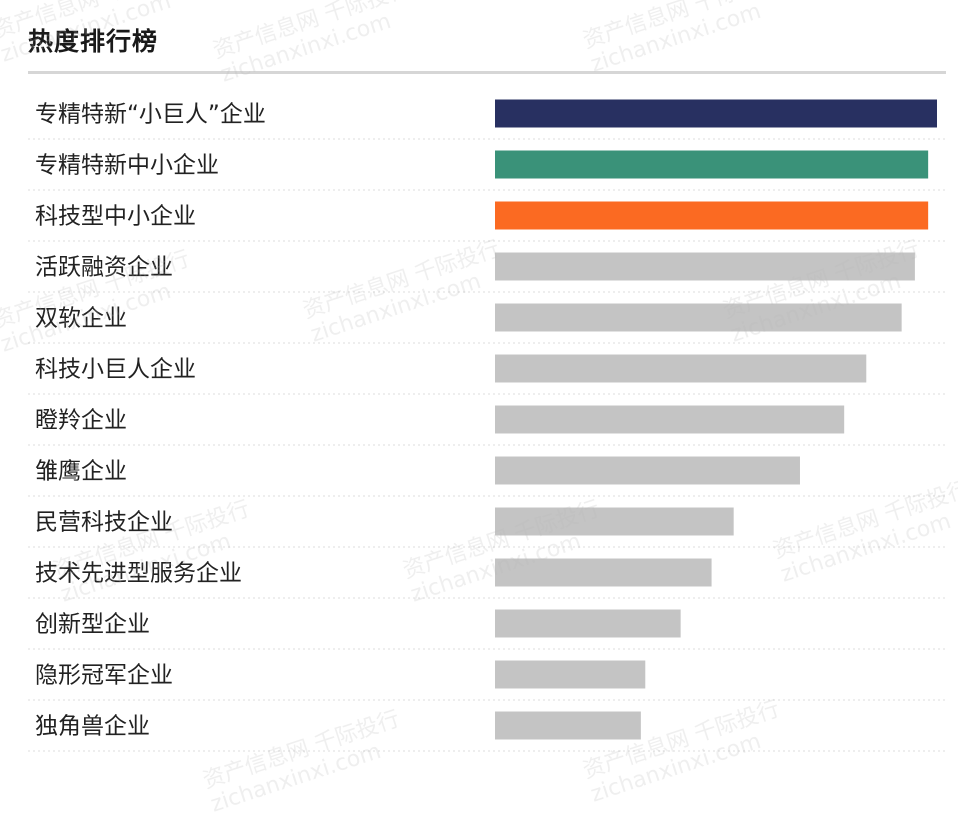 Image resolution: width=958 pixels, height=818 pixels. I want to click on category-label: 创新型企业, so click(92, 625).